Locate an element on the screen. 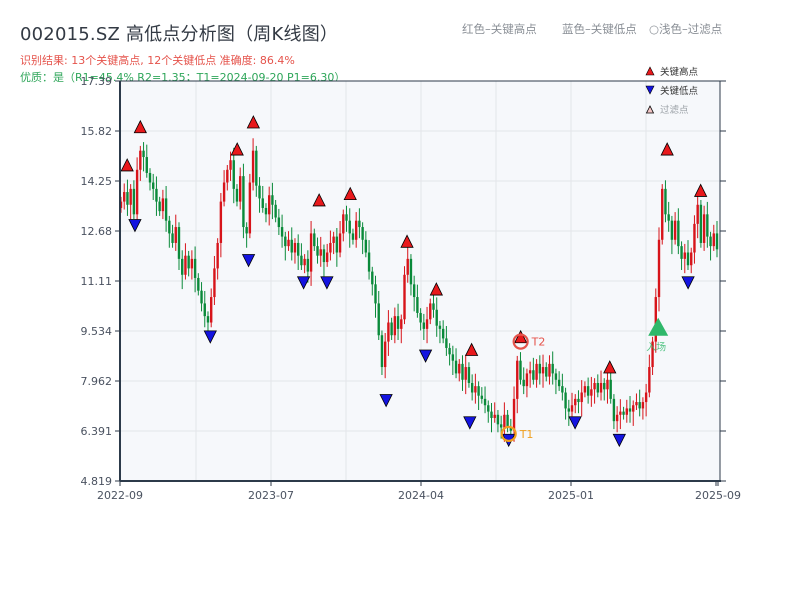 This screenshot has width=800, height=604. y-tick-label: 11.11 is located at coordinates (97, 281).